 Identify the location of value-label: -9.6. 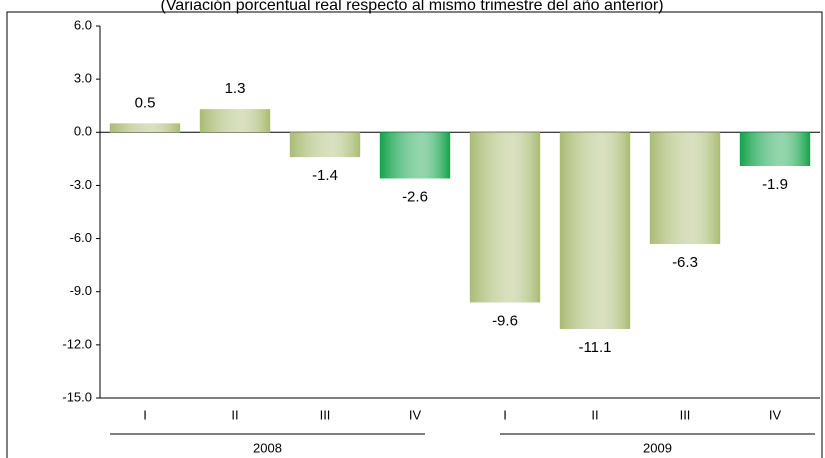
(505, 320).